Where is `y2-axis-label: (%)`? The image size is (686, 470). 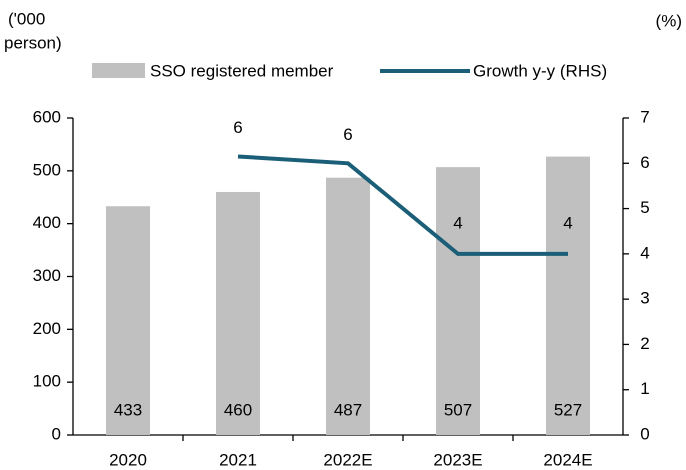
y2-axis-label: (%) is located at coordinates (669, 20).